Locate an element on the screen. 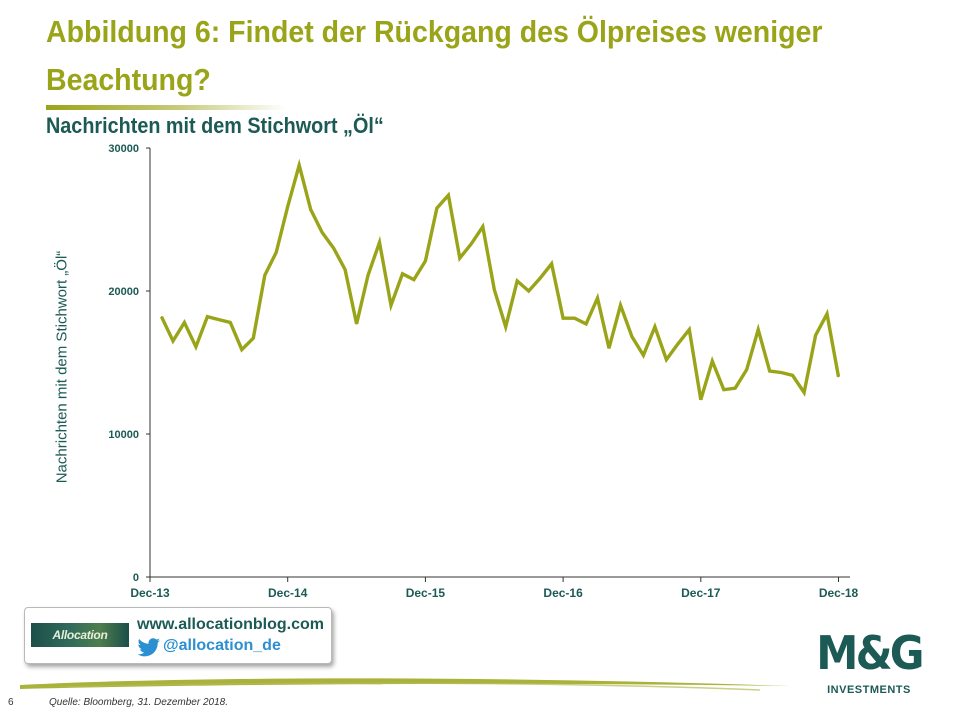 The width and height of the screenshot is (960, 720). mg-subtitle: INVESTMENTS is located at coordinates (869, 690).